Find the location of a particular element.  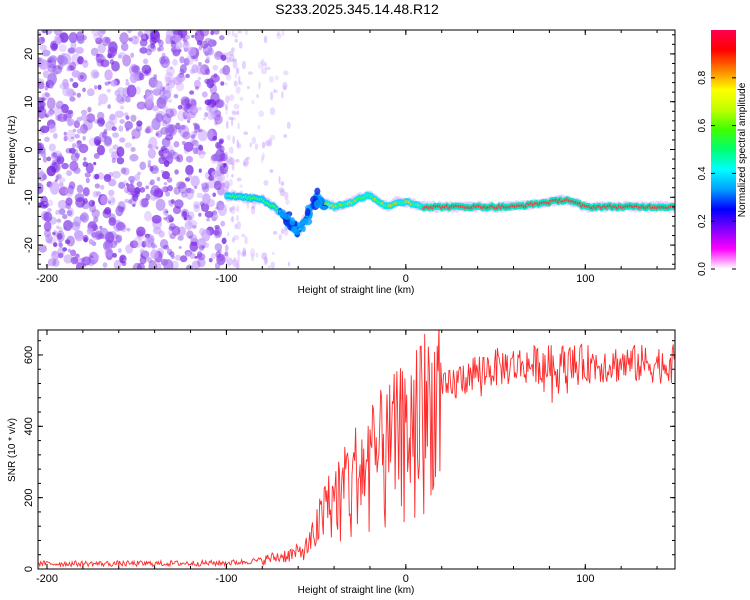

colorbar-label: Normalized spectral amplitude is located at coordinates (742, 149).